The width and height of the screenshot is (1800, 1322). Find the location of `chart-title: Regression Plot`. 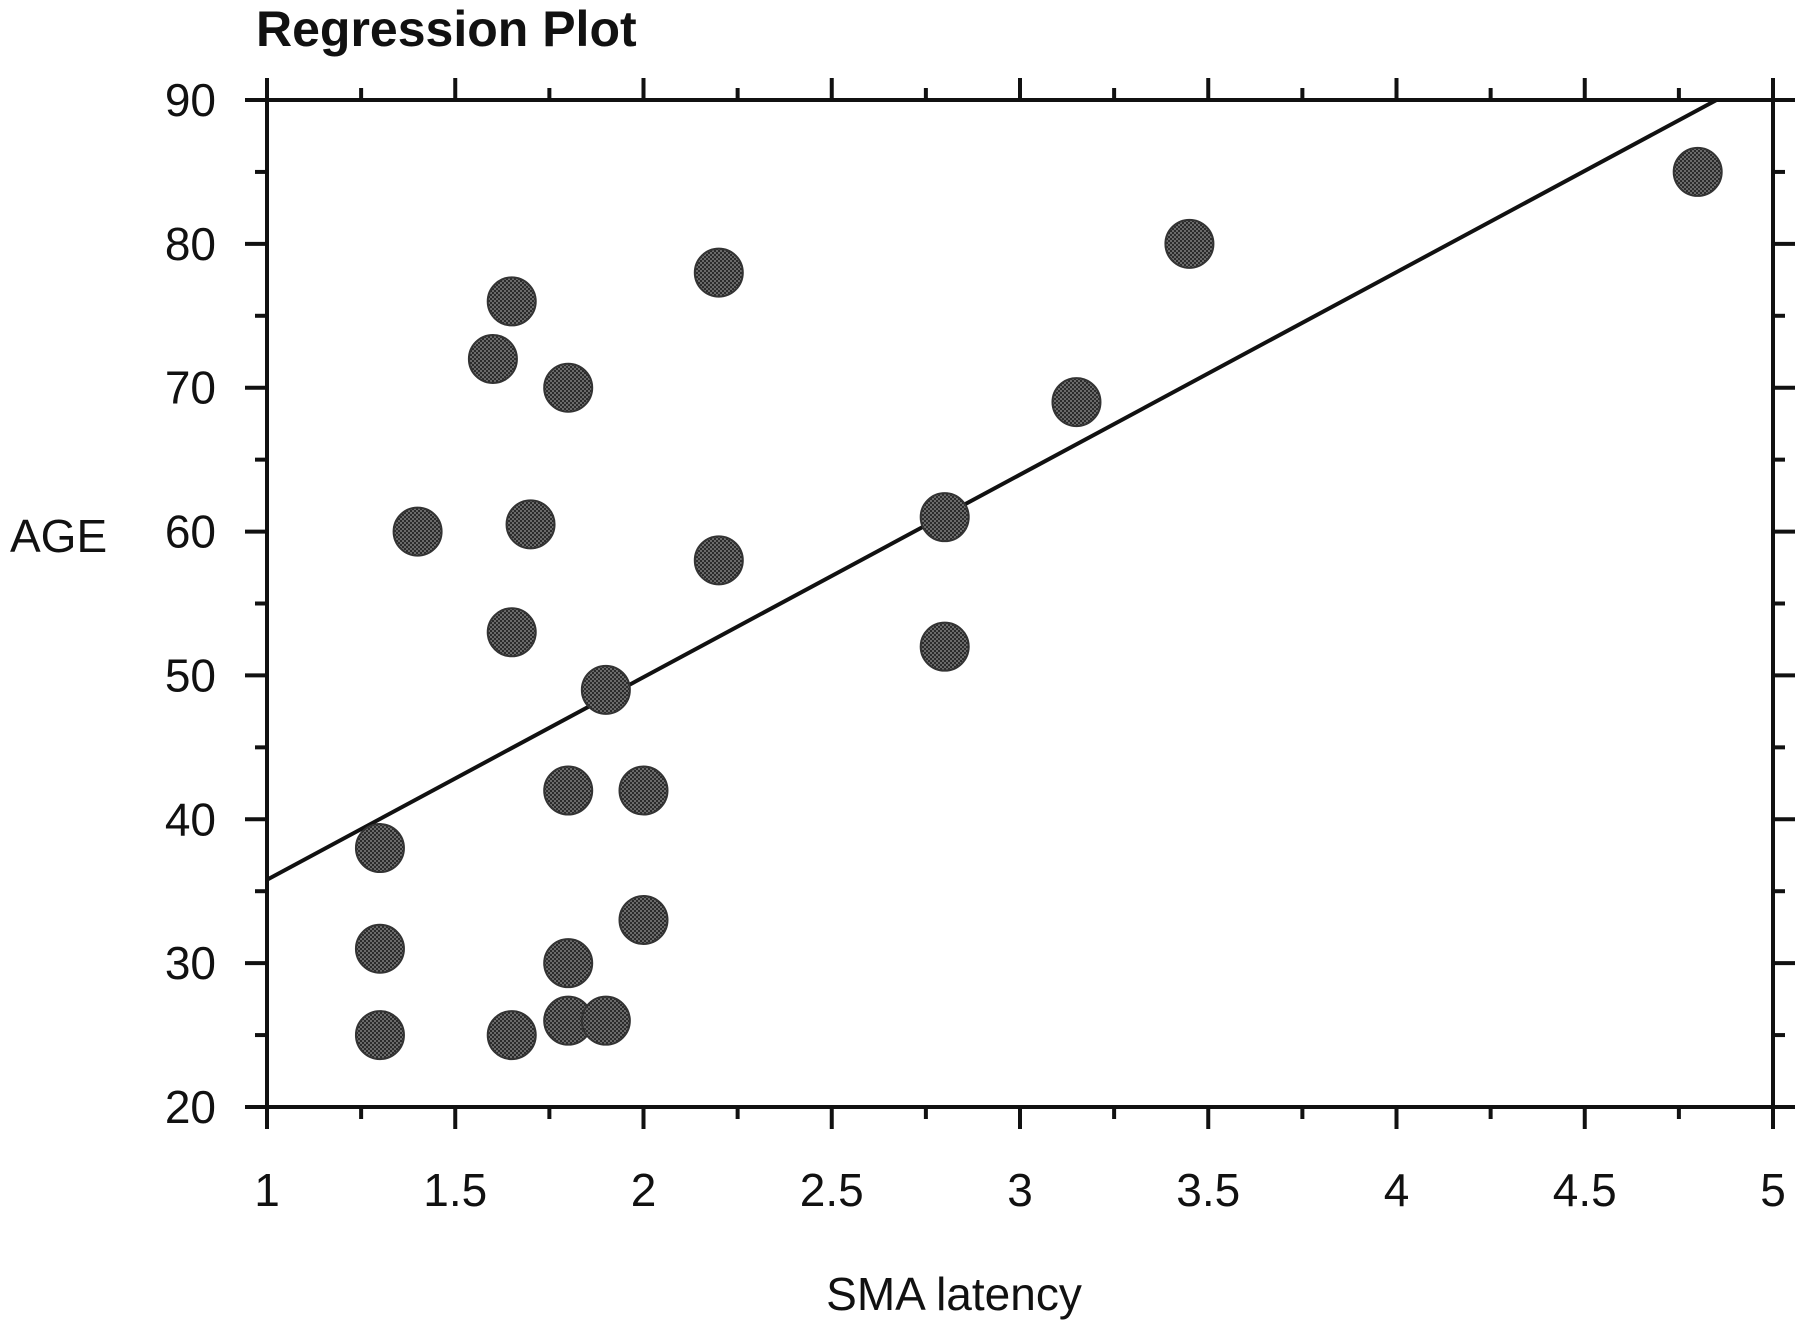

chart-title: Regression Plot is located at coordinates (446, 29).